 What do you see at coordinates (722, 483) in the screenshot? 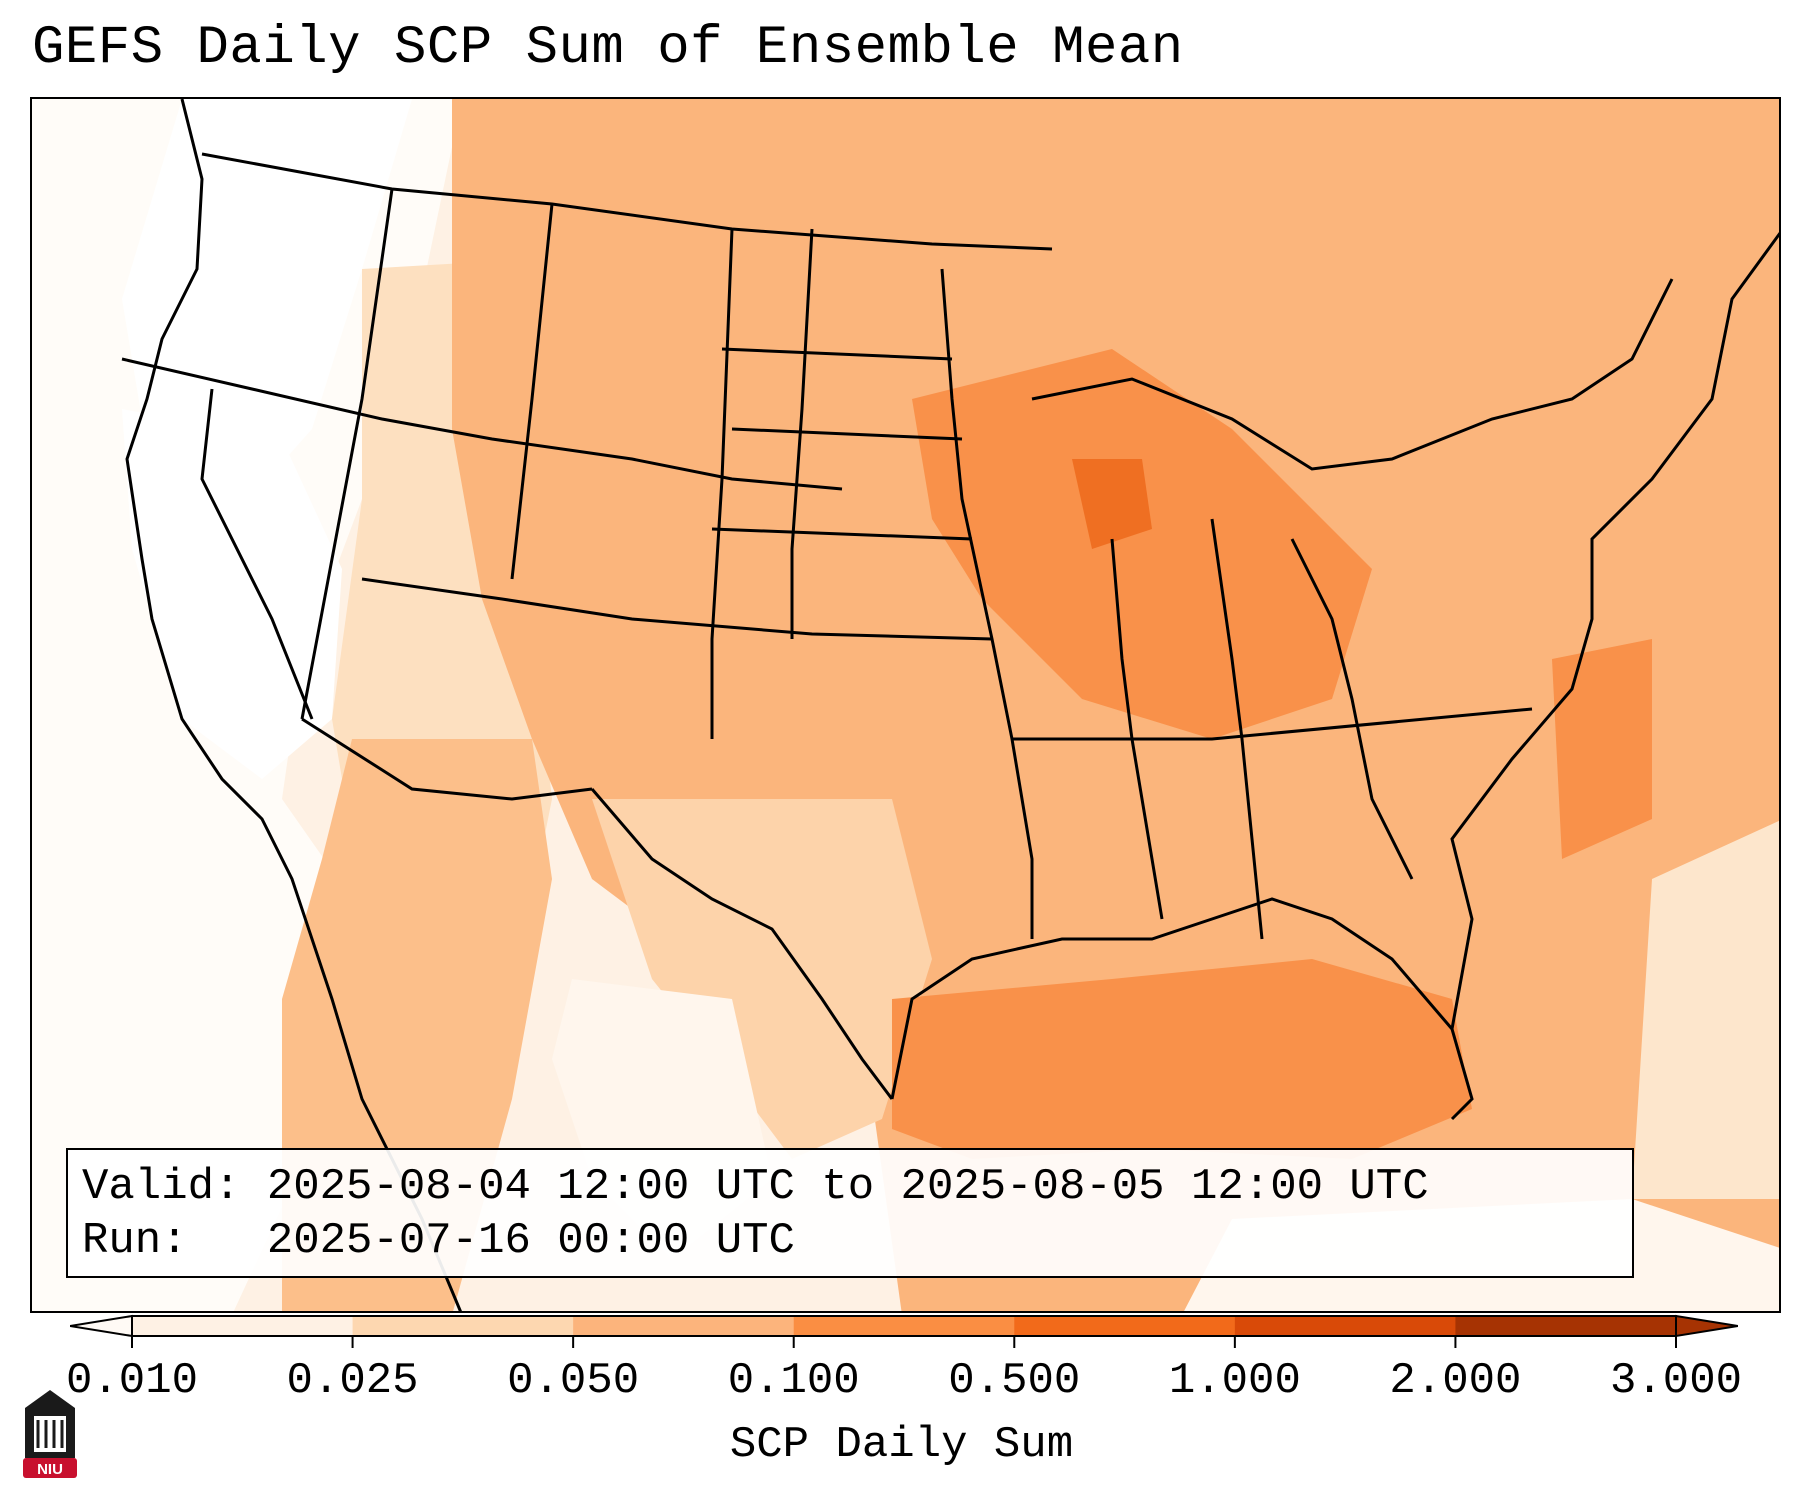
I see `dakotas-west-border` at bounding box center [722, 483].